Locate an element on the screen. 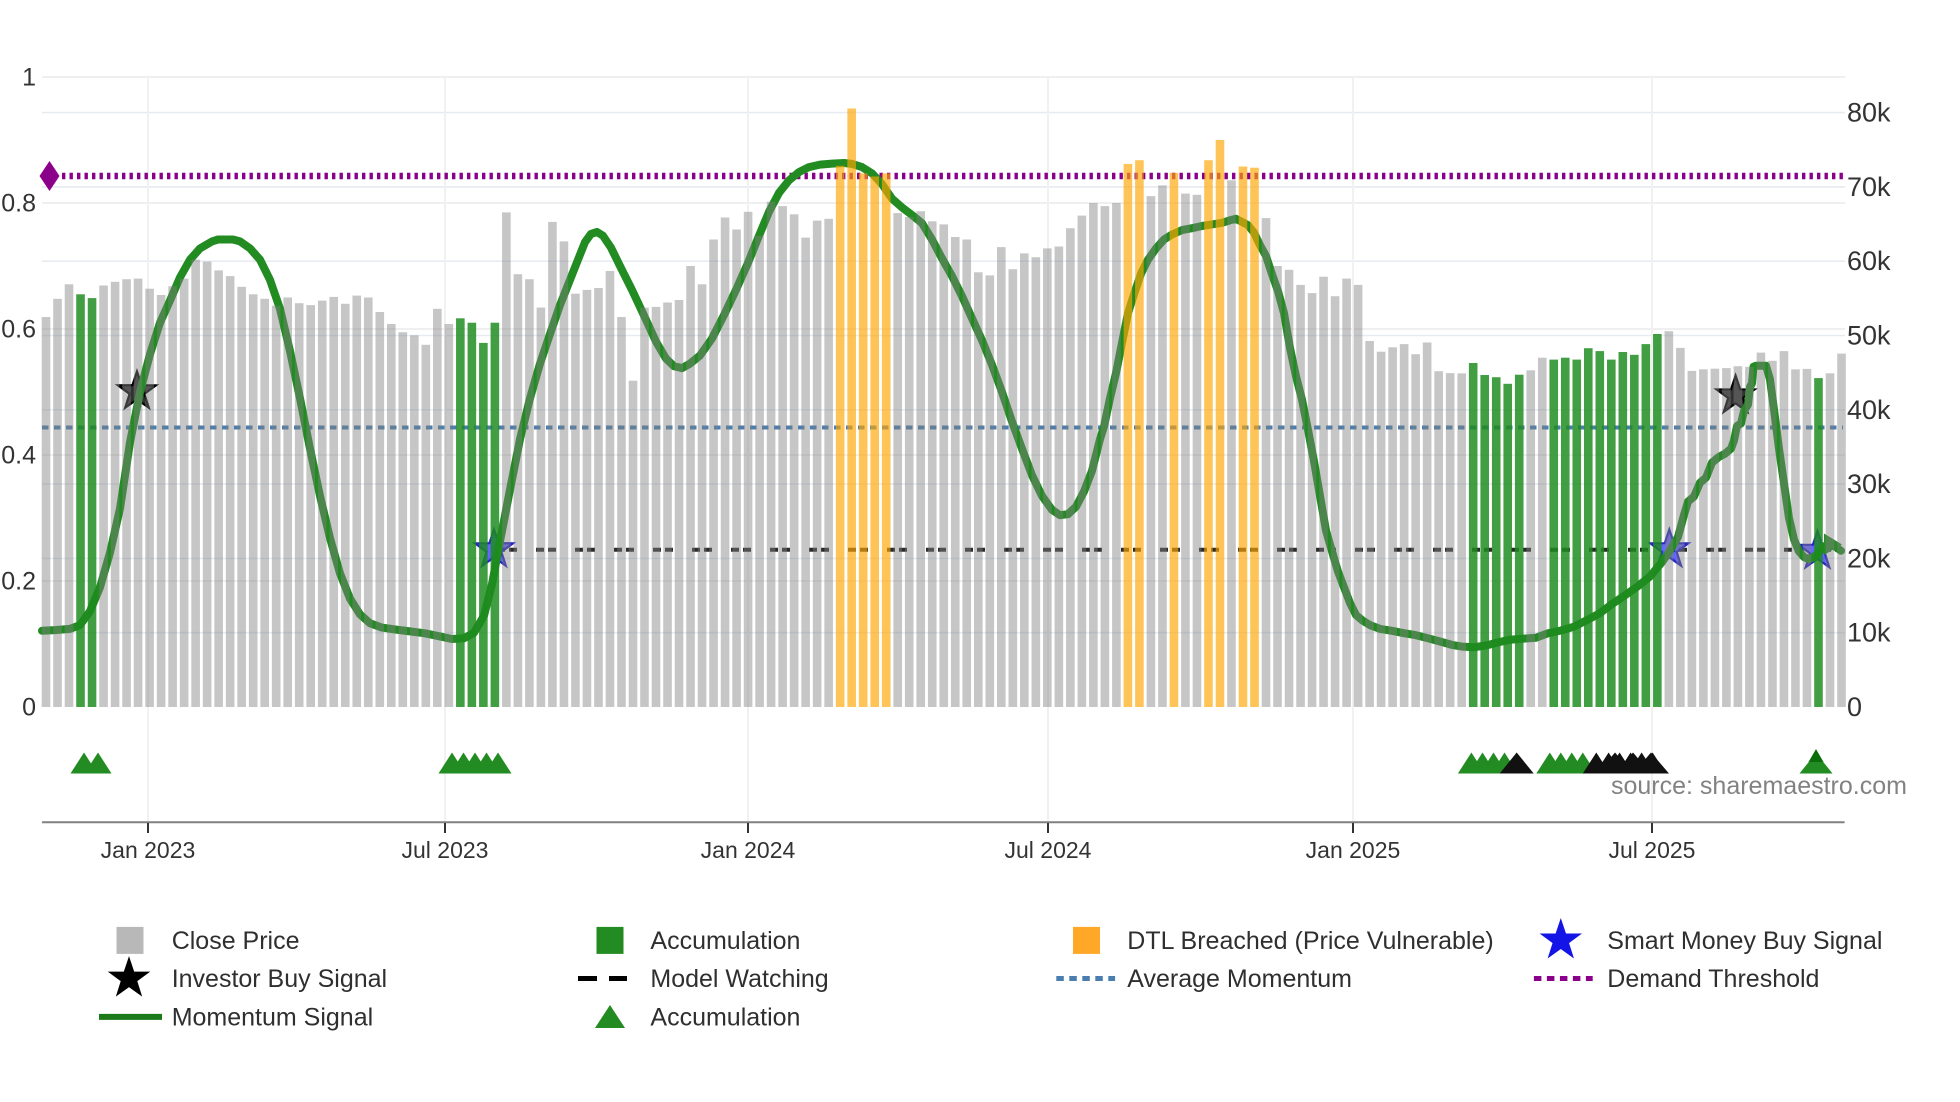 Image resolution: width=1960 pixels, height=1102 pixels. svg-text: 0.6 is located at coordinates (18, 330).